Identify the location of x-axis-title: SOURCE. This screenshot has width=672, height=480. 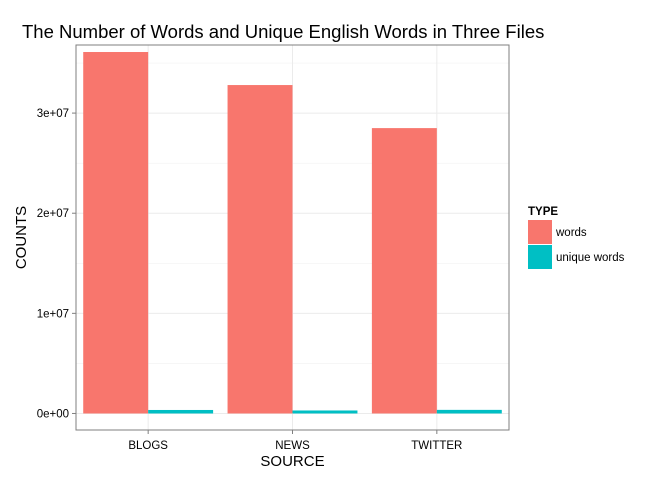
(292, 461).